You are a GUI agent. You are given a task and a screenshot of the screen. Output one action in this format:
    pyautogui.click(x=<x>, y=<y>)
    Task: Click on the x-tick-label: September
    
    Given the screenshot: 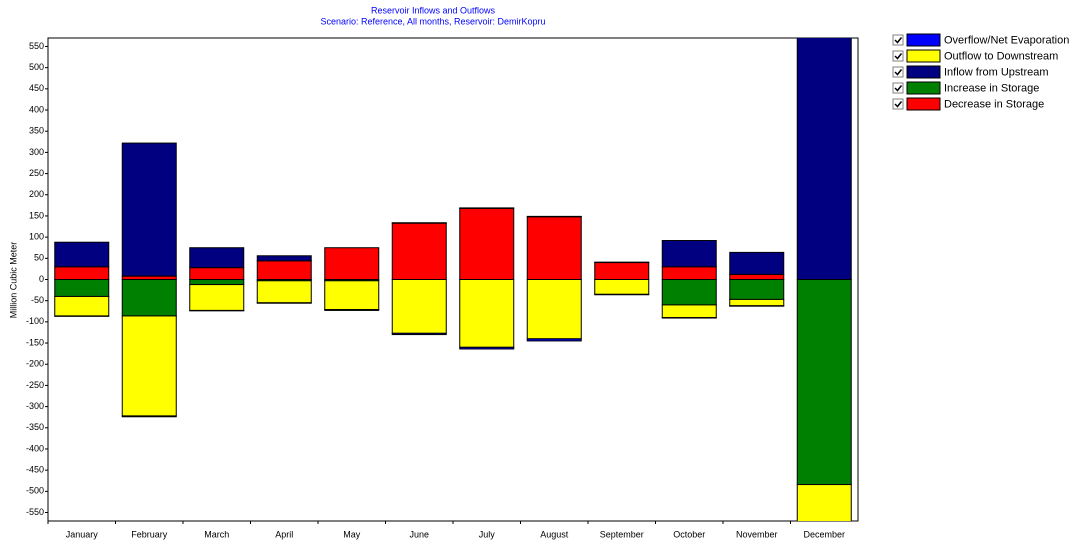 What is the action you would take?
    pyautogui.click(x=622, y=534)
    